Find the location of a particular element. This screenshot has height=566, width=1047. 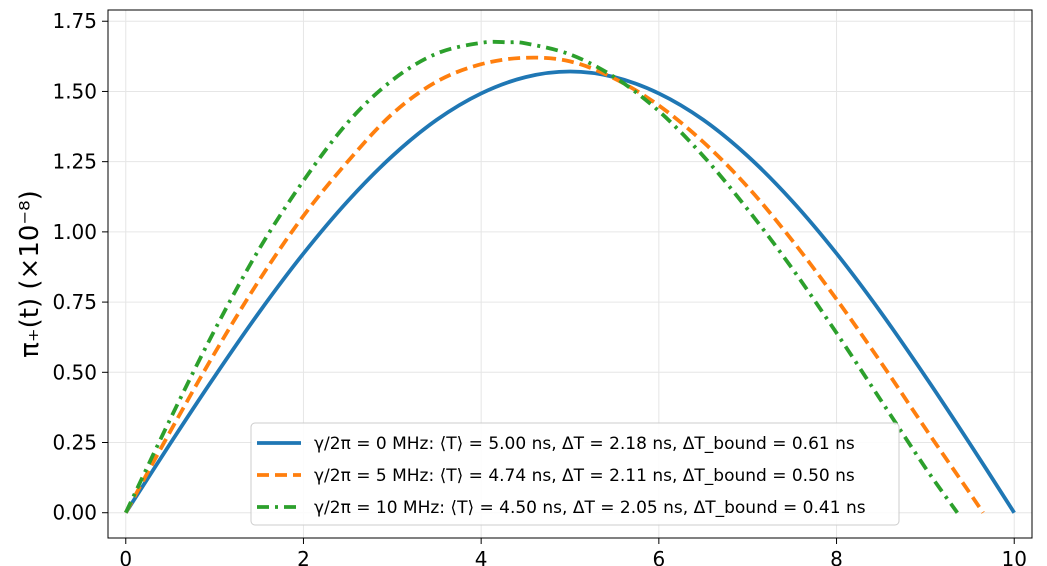

y-tick-label: 0.00 is located at coordinates (74, 513).